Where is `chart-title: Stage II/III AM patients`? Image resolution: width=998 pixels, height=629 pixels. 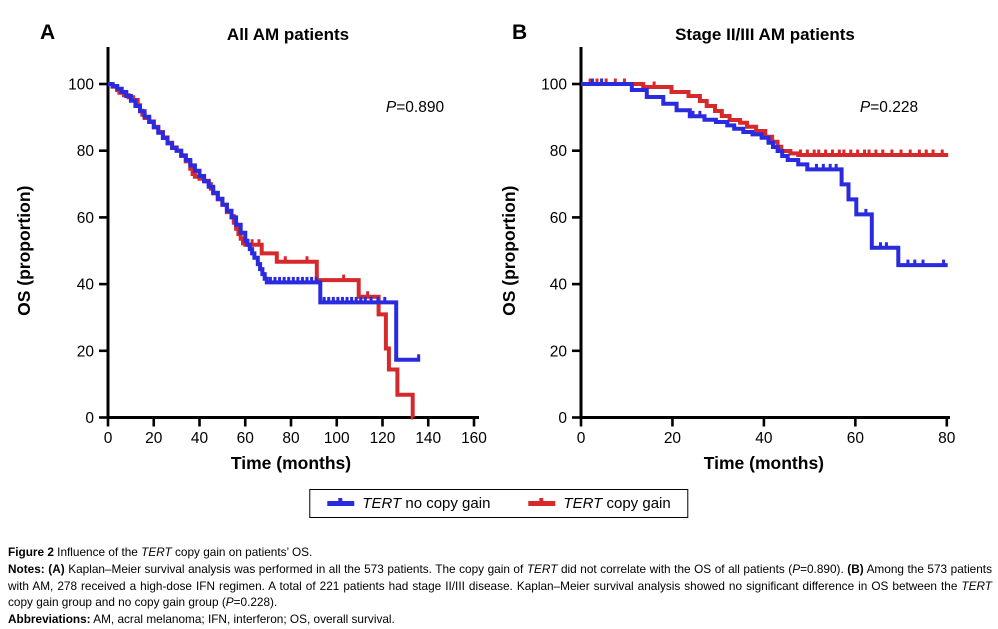 chart-title: Stage II/III AM patients is located at coordinates (765, 34).